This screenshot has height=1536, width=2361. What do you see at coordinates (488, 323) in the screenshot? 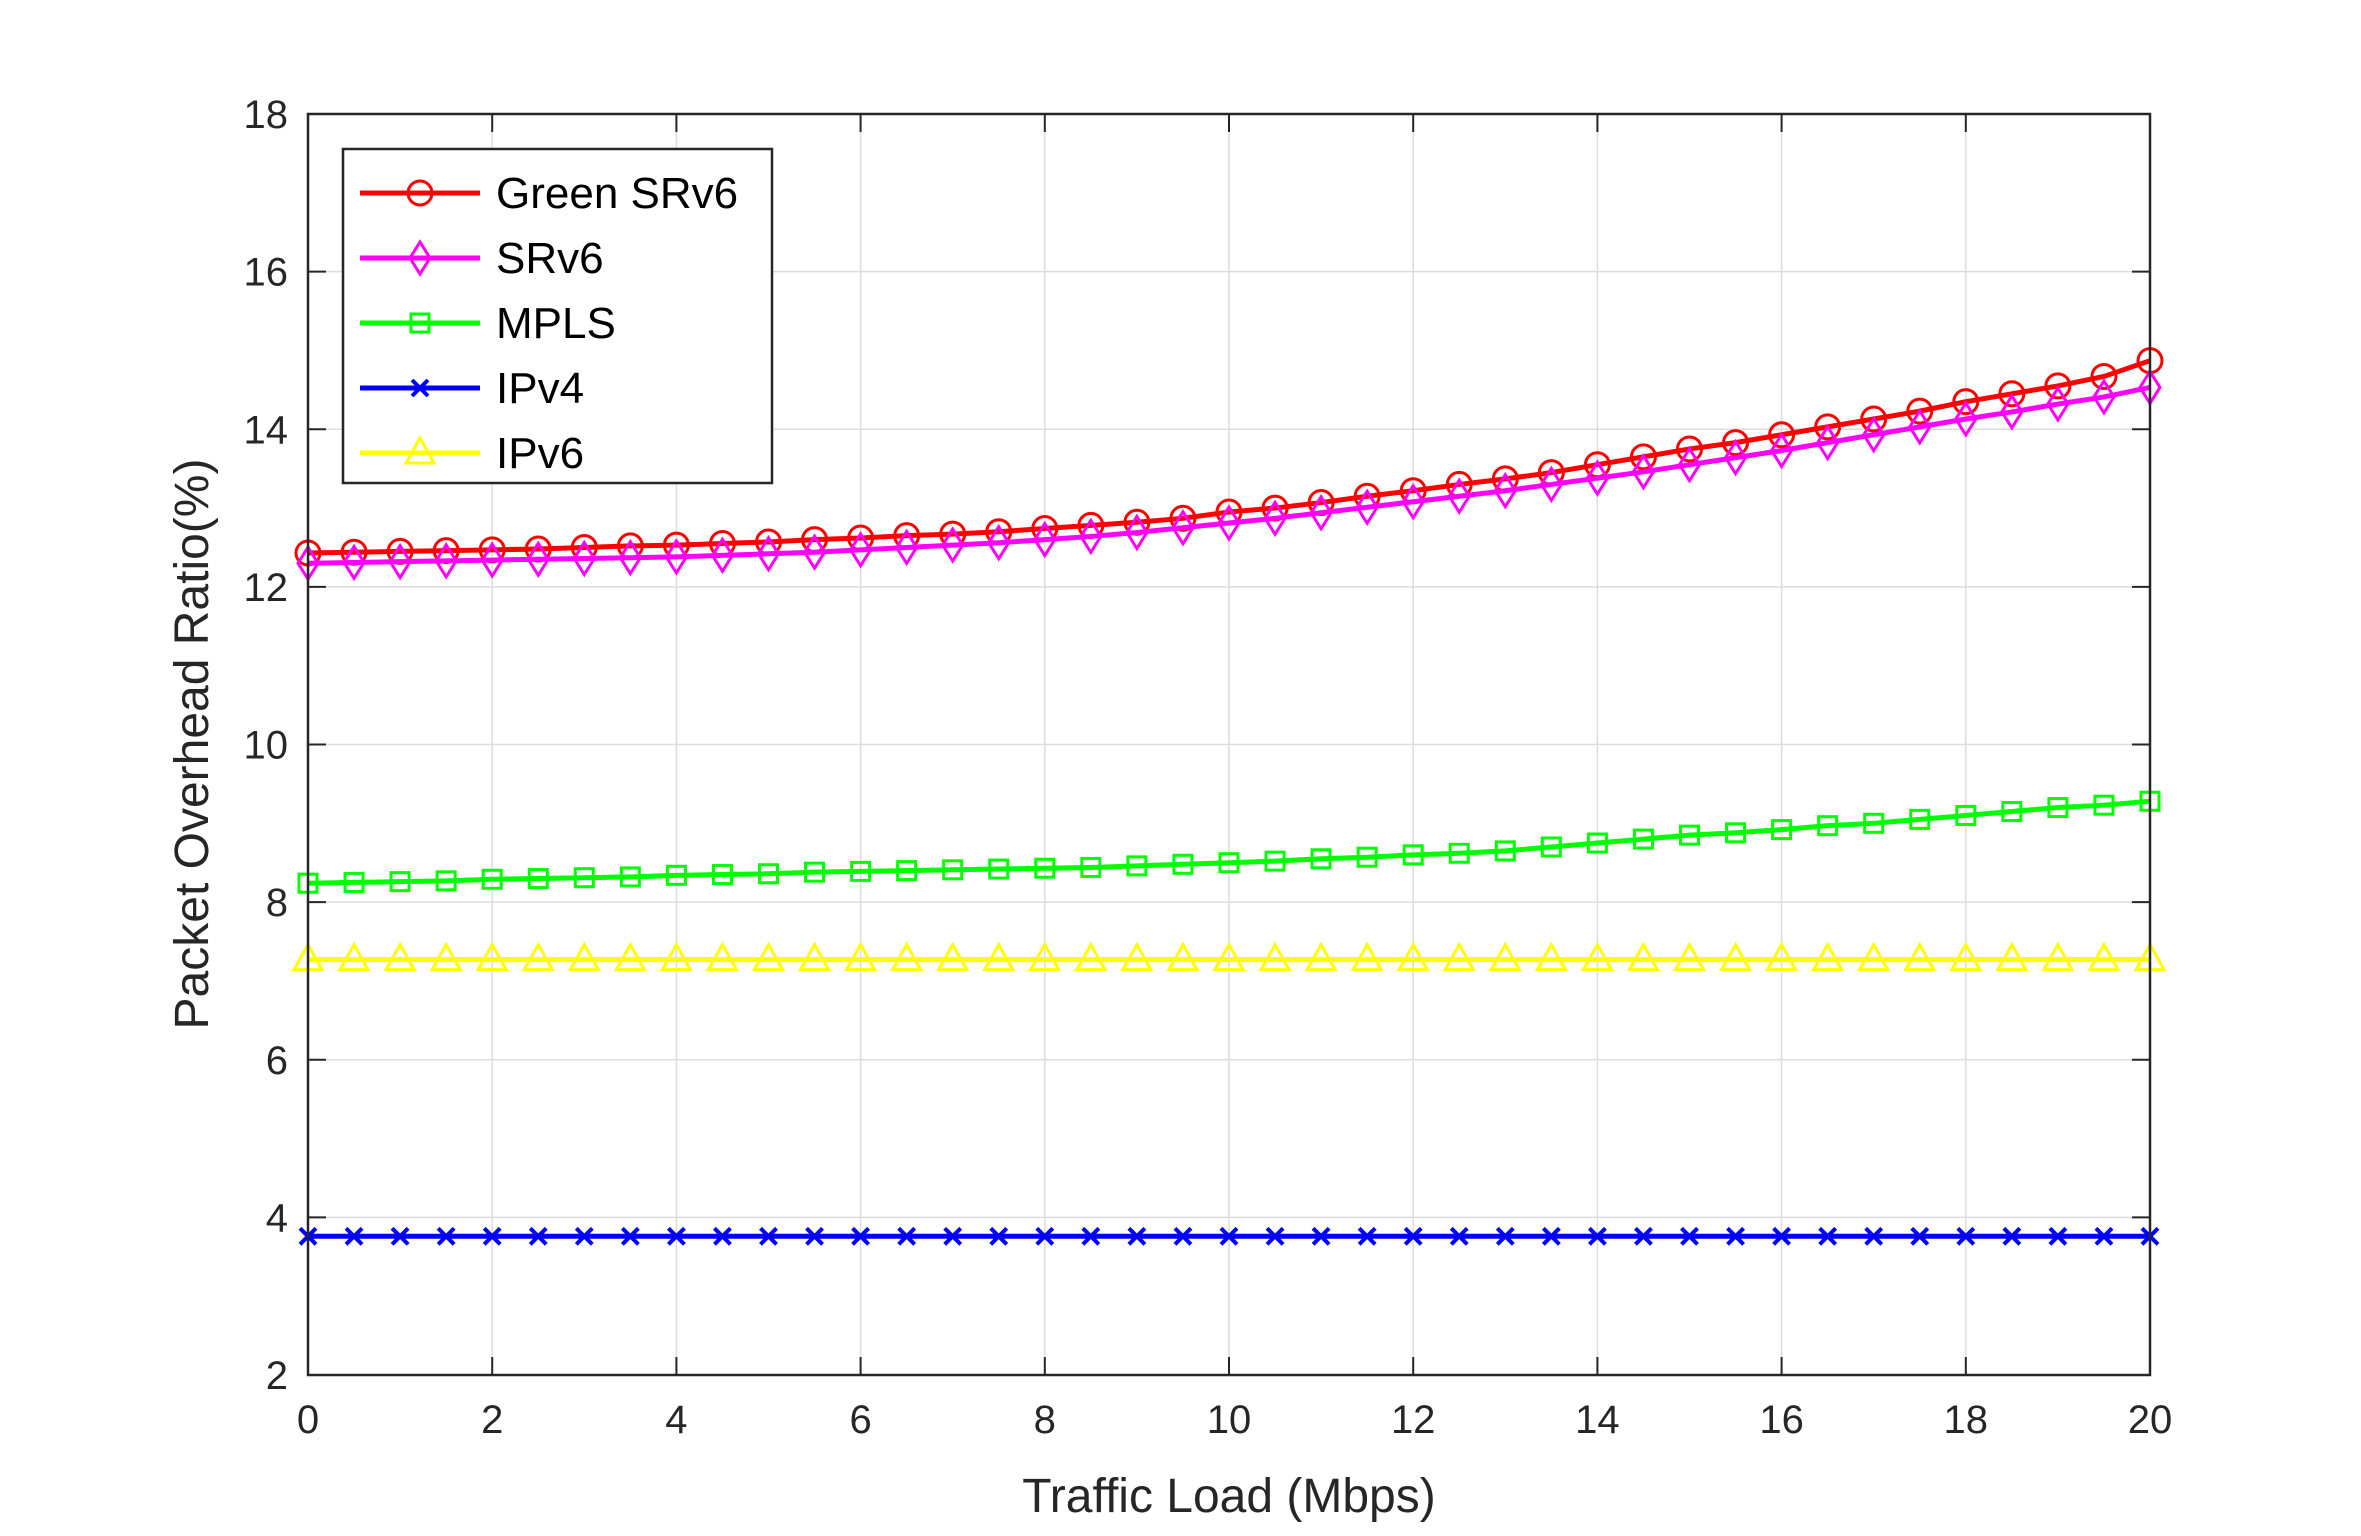
I see `legend-item-mpls: MPLS` at bounding box center [488, 323].